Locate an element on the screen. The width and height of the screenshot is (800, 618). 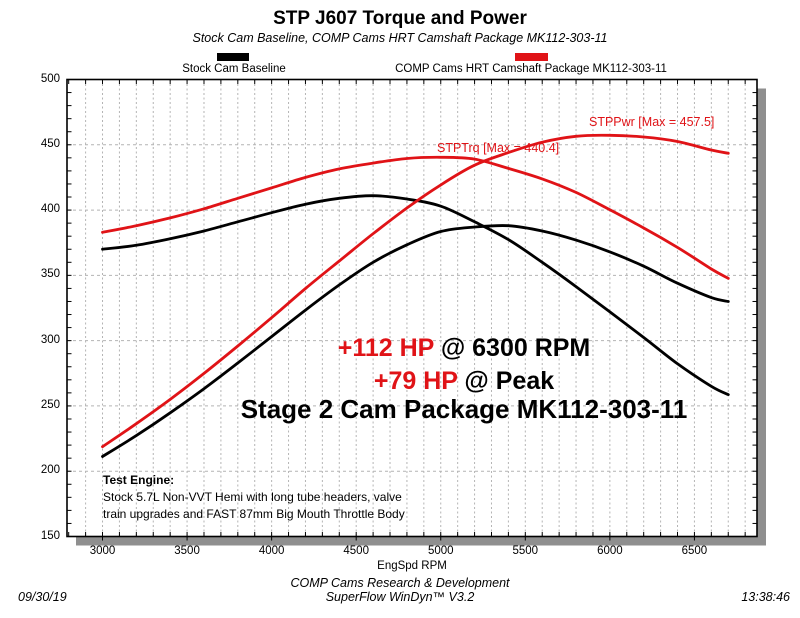
x-axis-tick-label: 4000 is located at coordinates (271, 551).